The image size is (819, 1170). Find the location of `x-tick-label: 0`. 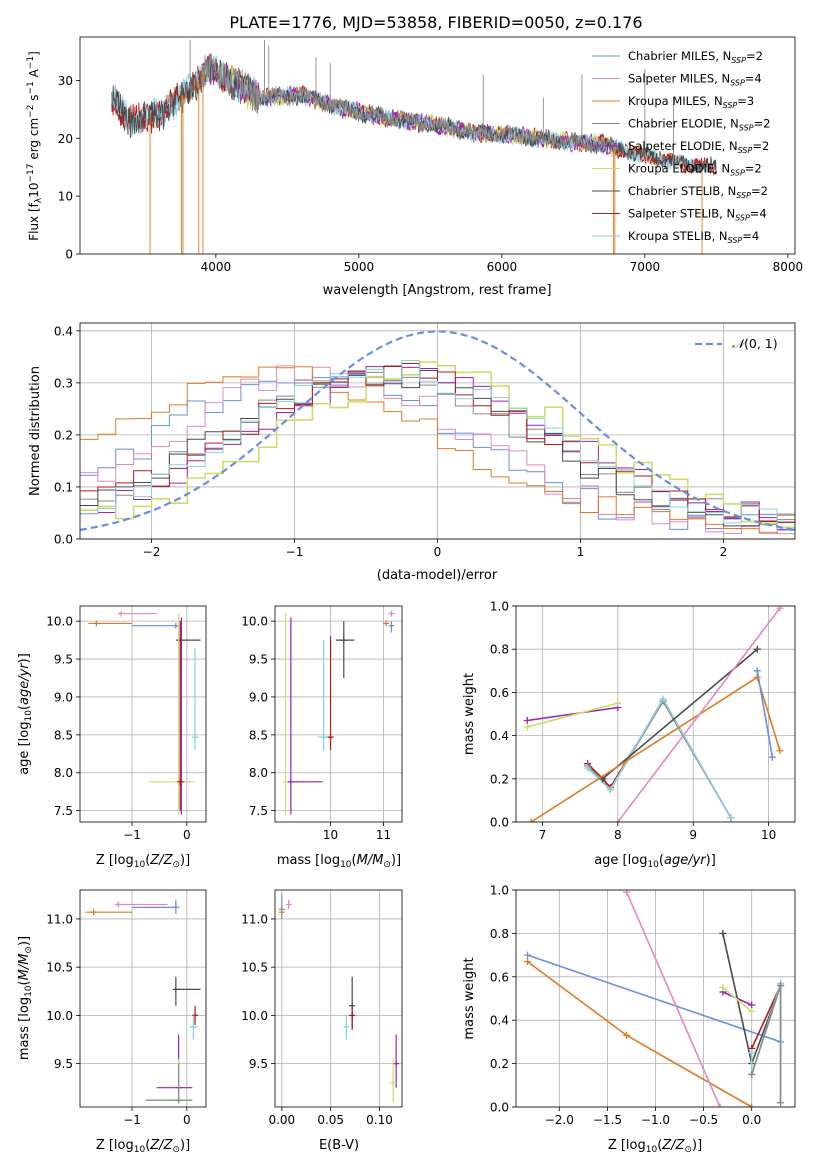

x-tick-label: 0 is located at coordinates (438, 552).